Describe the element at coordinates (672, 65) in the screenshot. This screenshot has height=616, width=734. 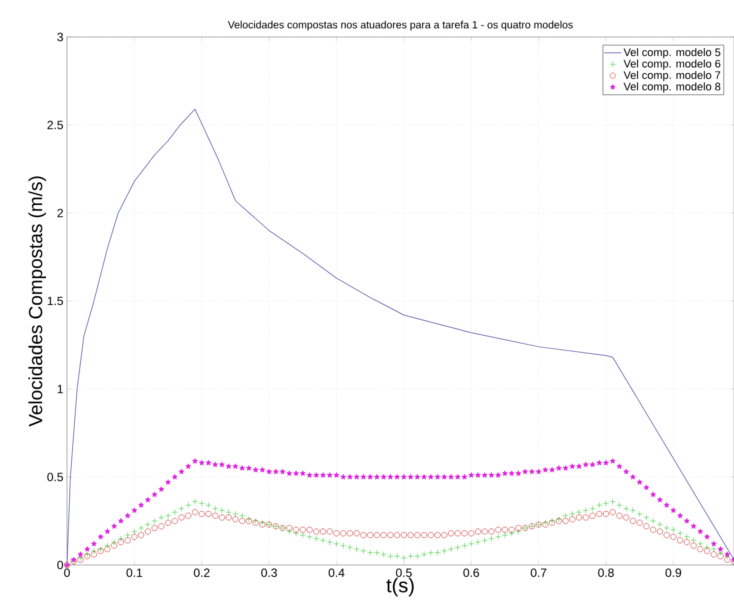
I see `legend-label: Vel comp. modelo 6` at that location.